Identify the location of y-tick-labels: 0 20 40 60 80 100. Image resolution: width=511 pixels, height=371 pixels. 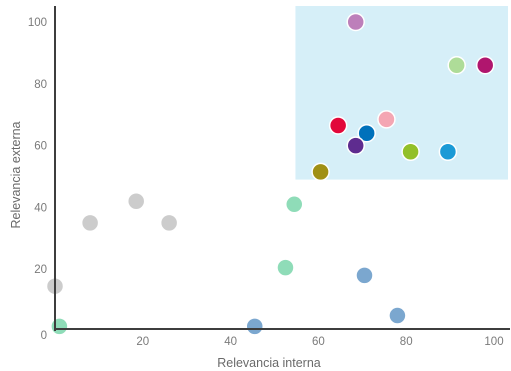
(37, 179).